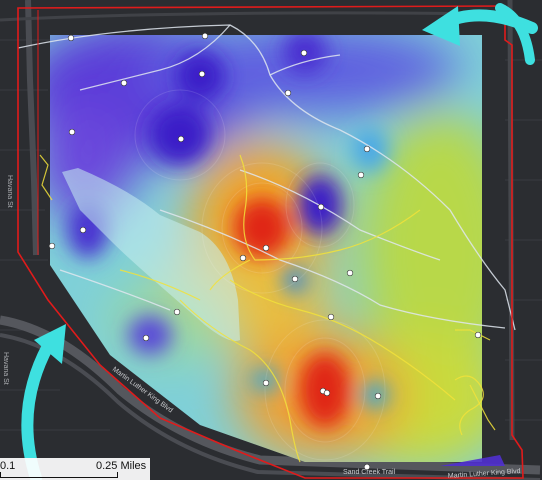 The width and height of the screenshot is (542, 480). I want to click on scale-tick-right, so click(117, 475).